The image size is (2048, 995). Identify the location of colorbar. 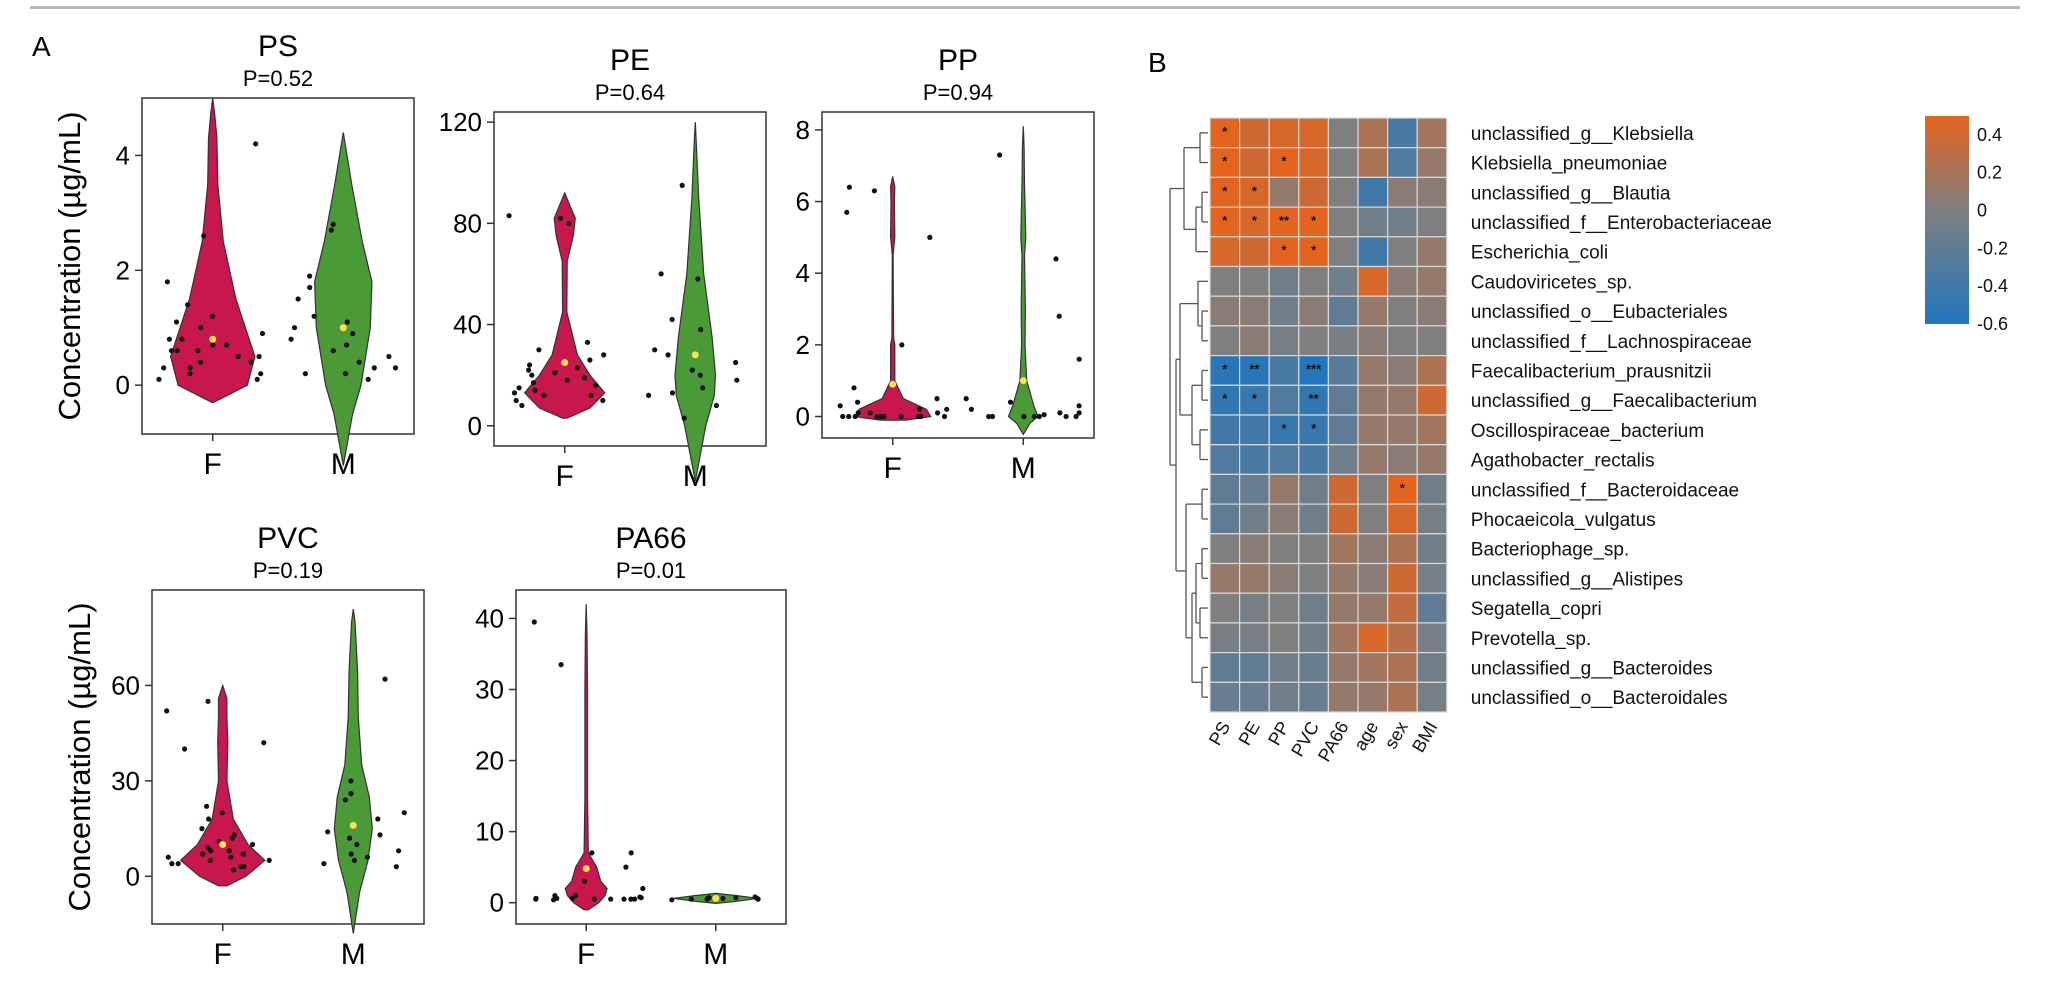
(1947, 220).